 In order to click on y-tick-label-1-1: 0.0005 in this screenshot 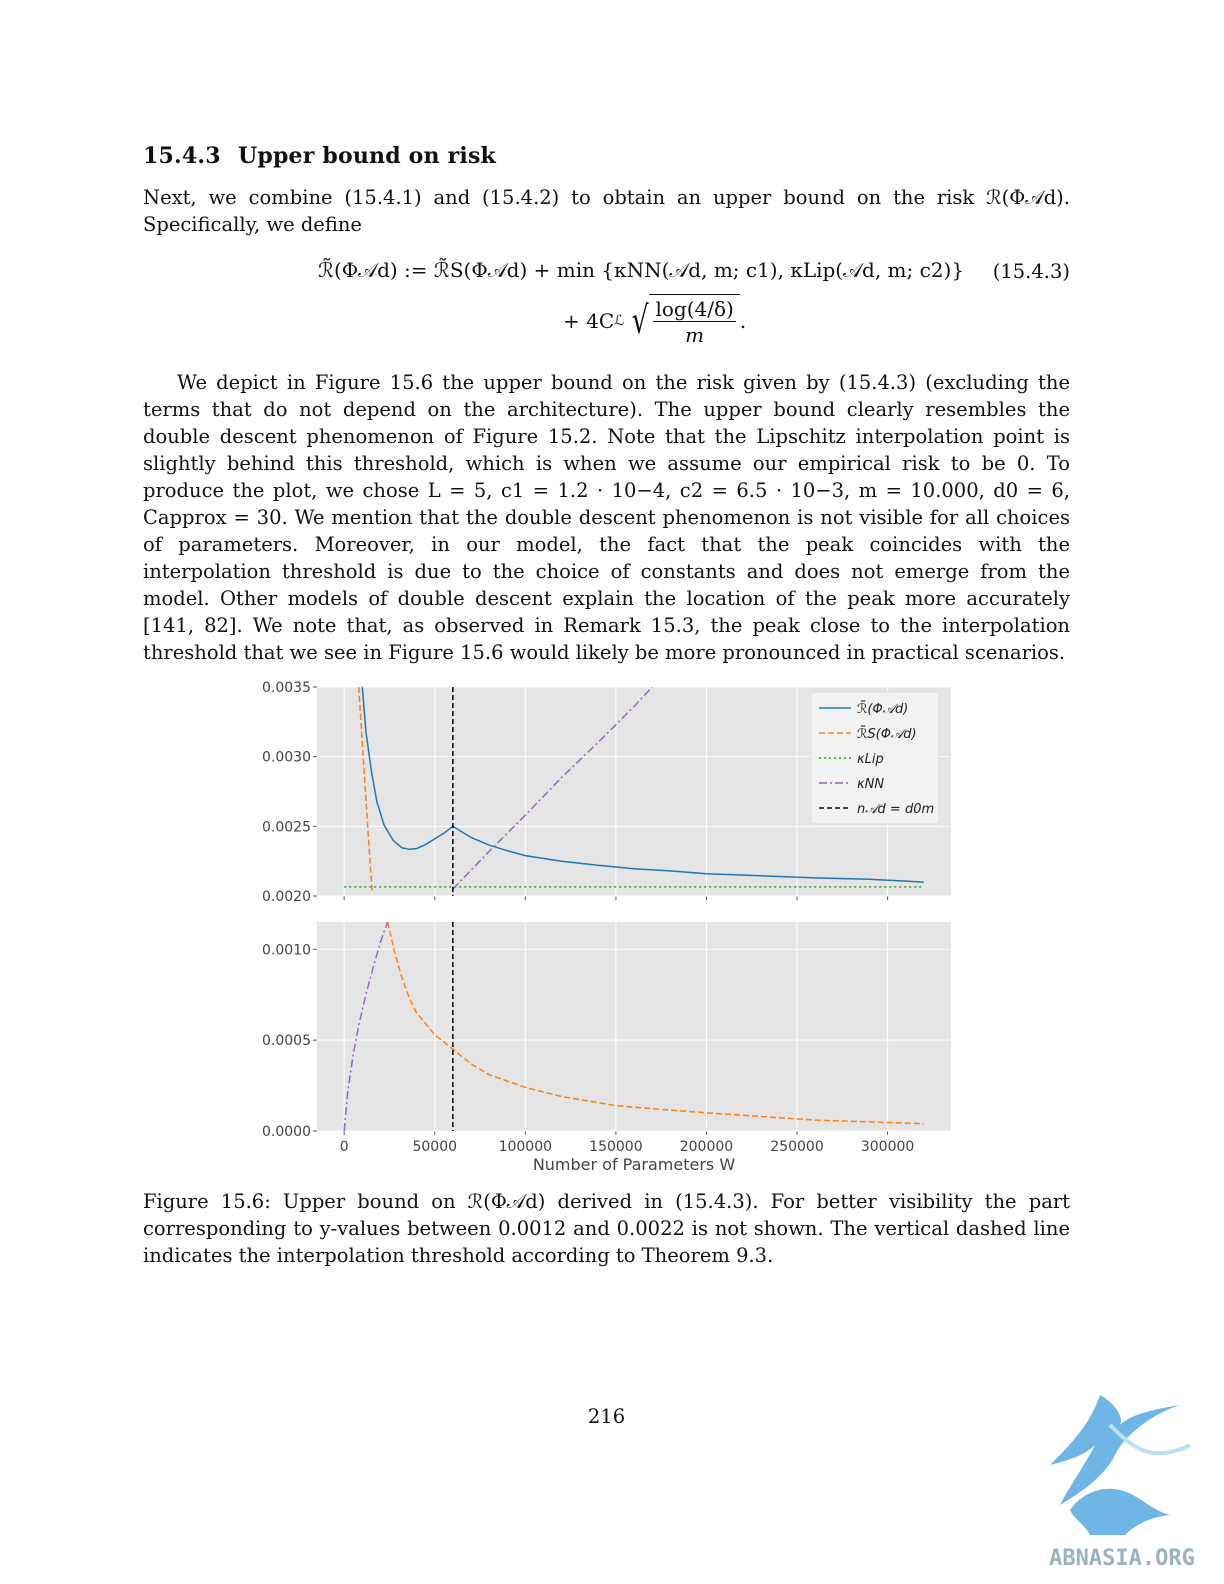, I will do `click(286, 1041)`.